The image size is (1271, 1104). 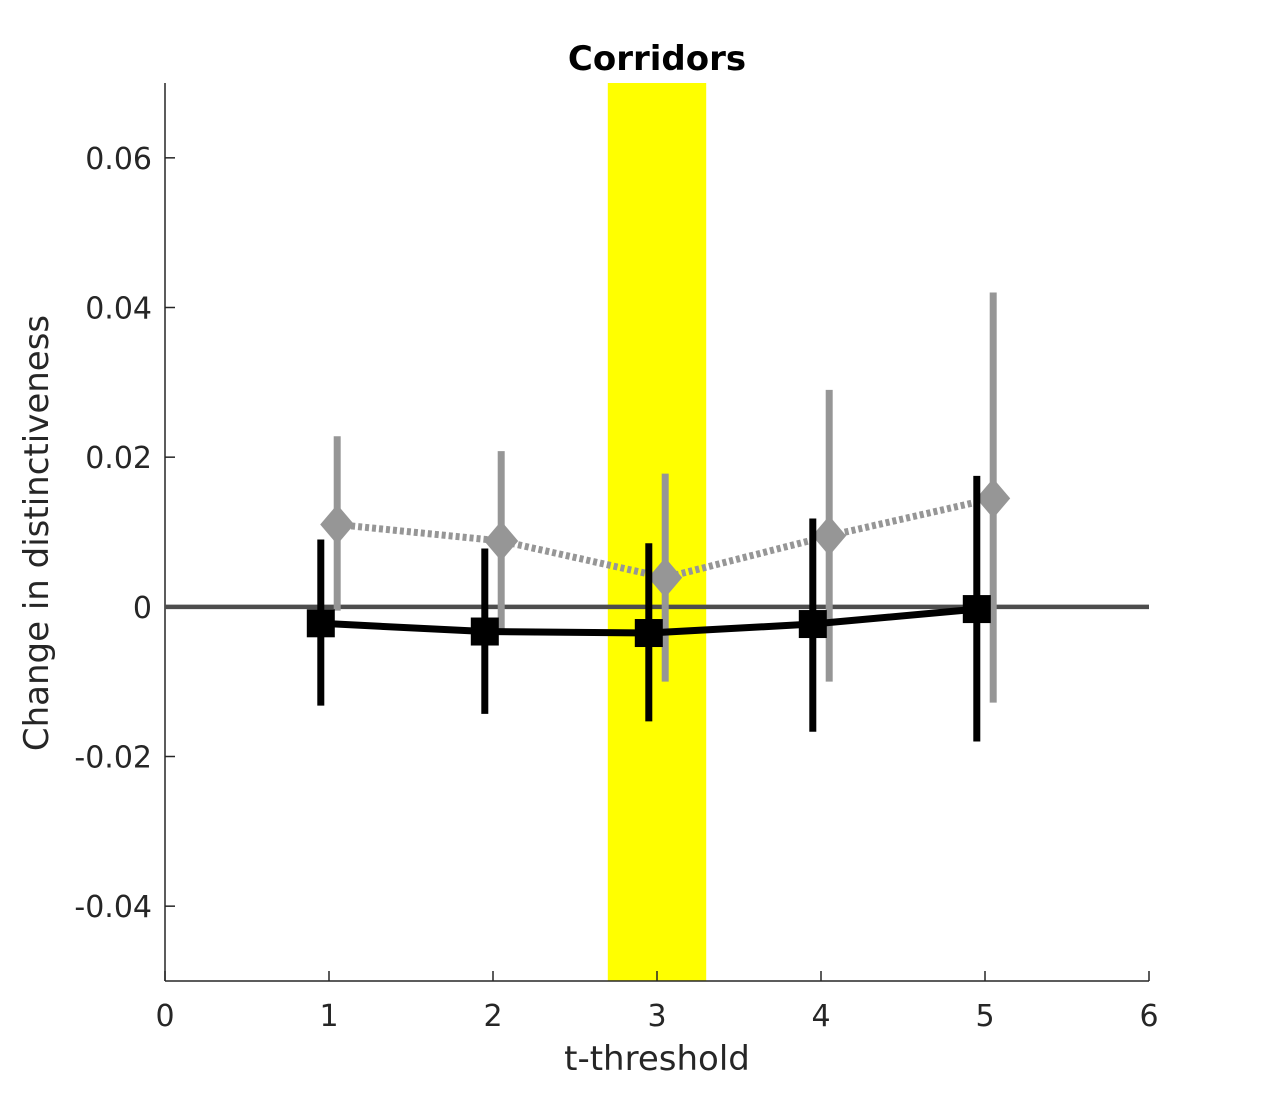 What do you see at coordinates (118, 458) in the screenshot?
I see `y-tick-label: 0.02` at bounding box center [118, 458].